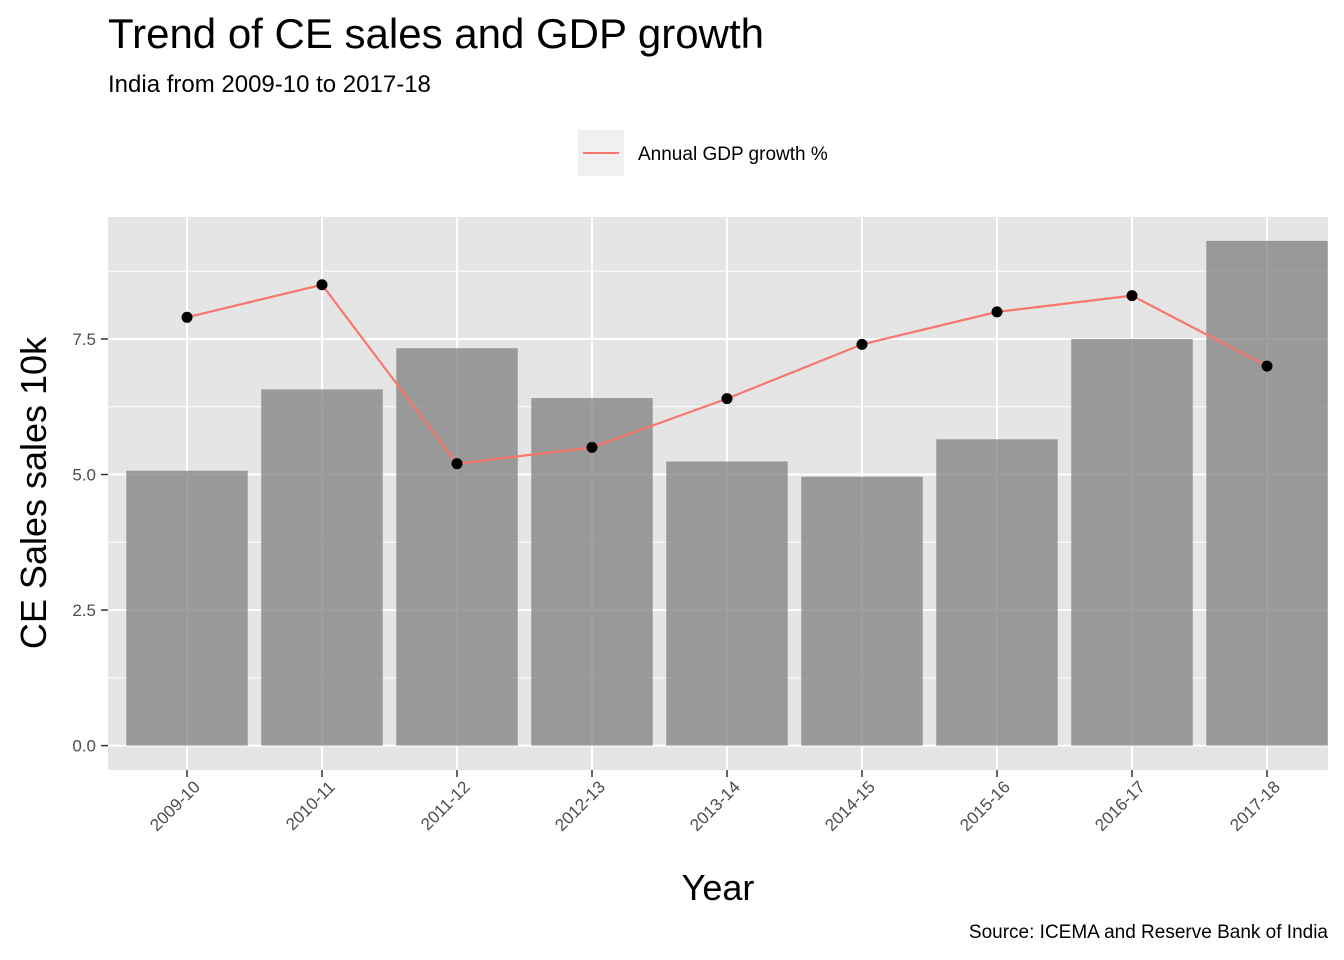 This screenshot has width=1344, height=960. What do you see at coordinates (733, 154) in the screenshot?
I see `legend-label: Annual GDP growth %` at bounding box center [733, 154].